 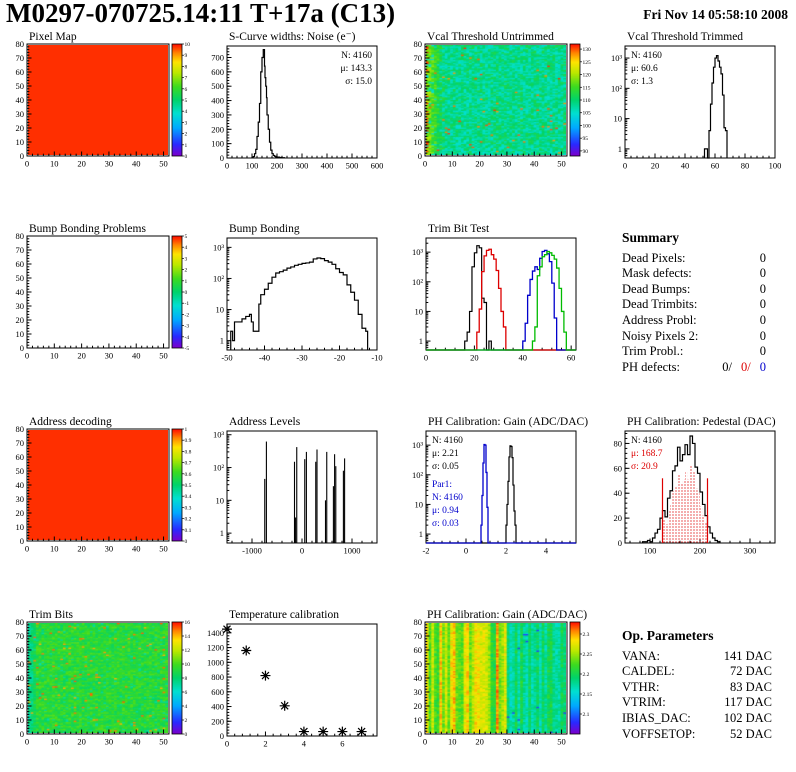 What do you see at coordinates (746, 366) in the screenshot?
I see `ph-defects-red: 0/` at bounding box center [746, 366].